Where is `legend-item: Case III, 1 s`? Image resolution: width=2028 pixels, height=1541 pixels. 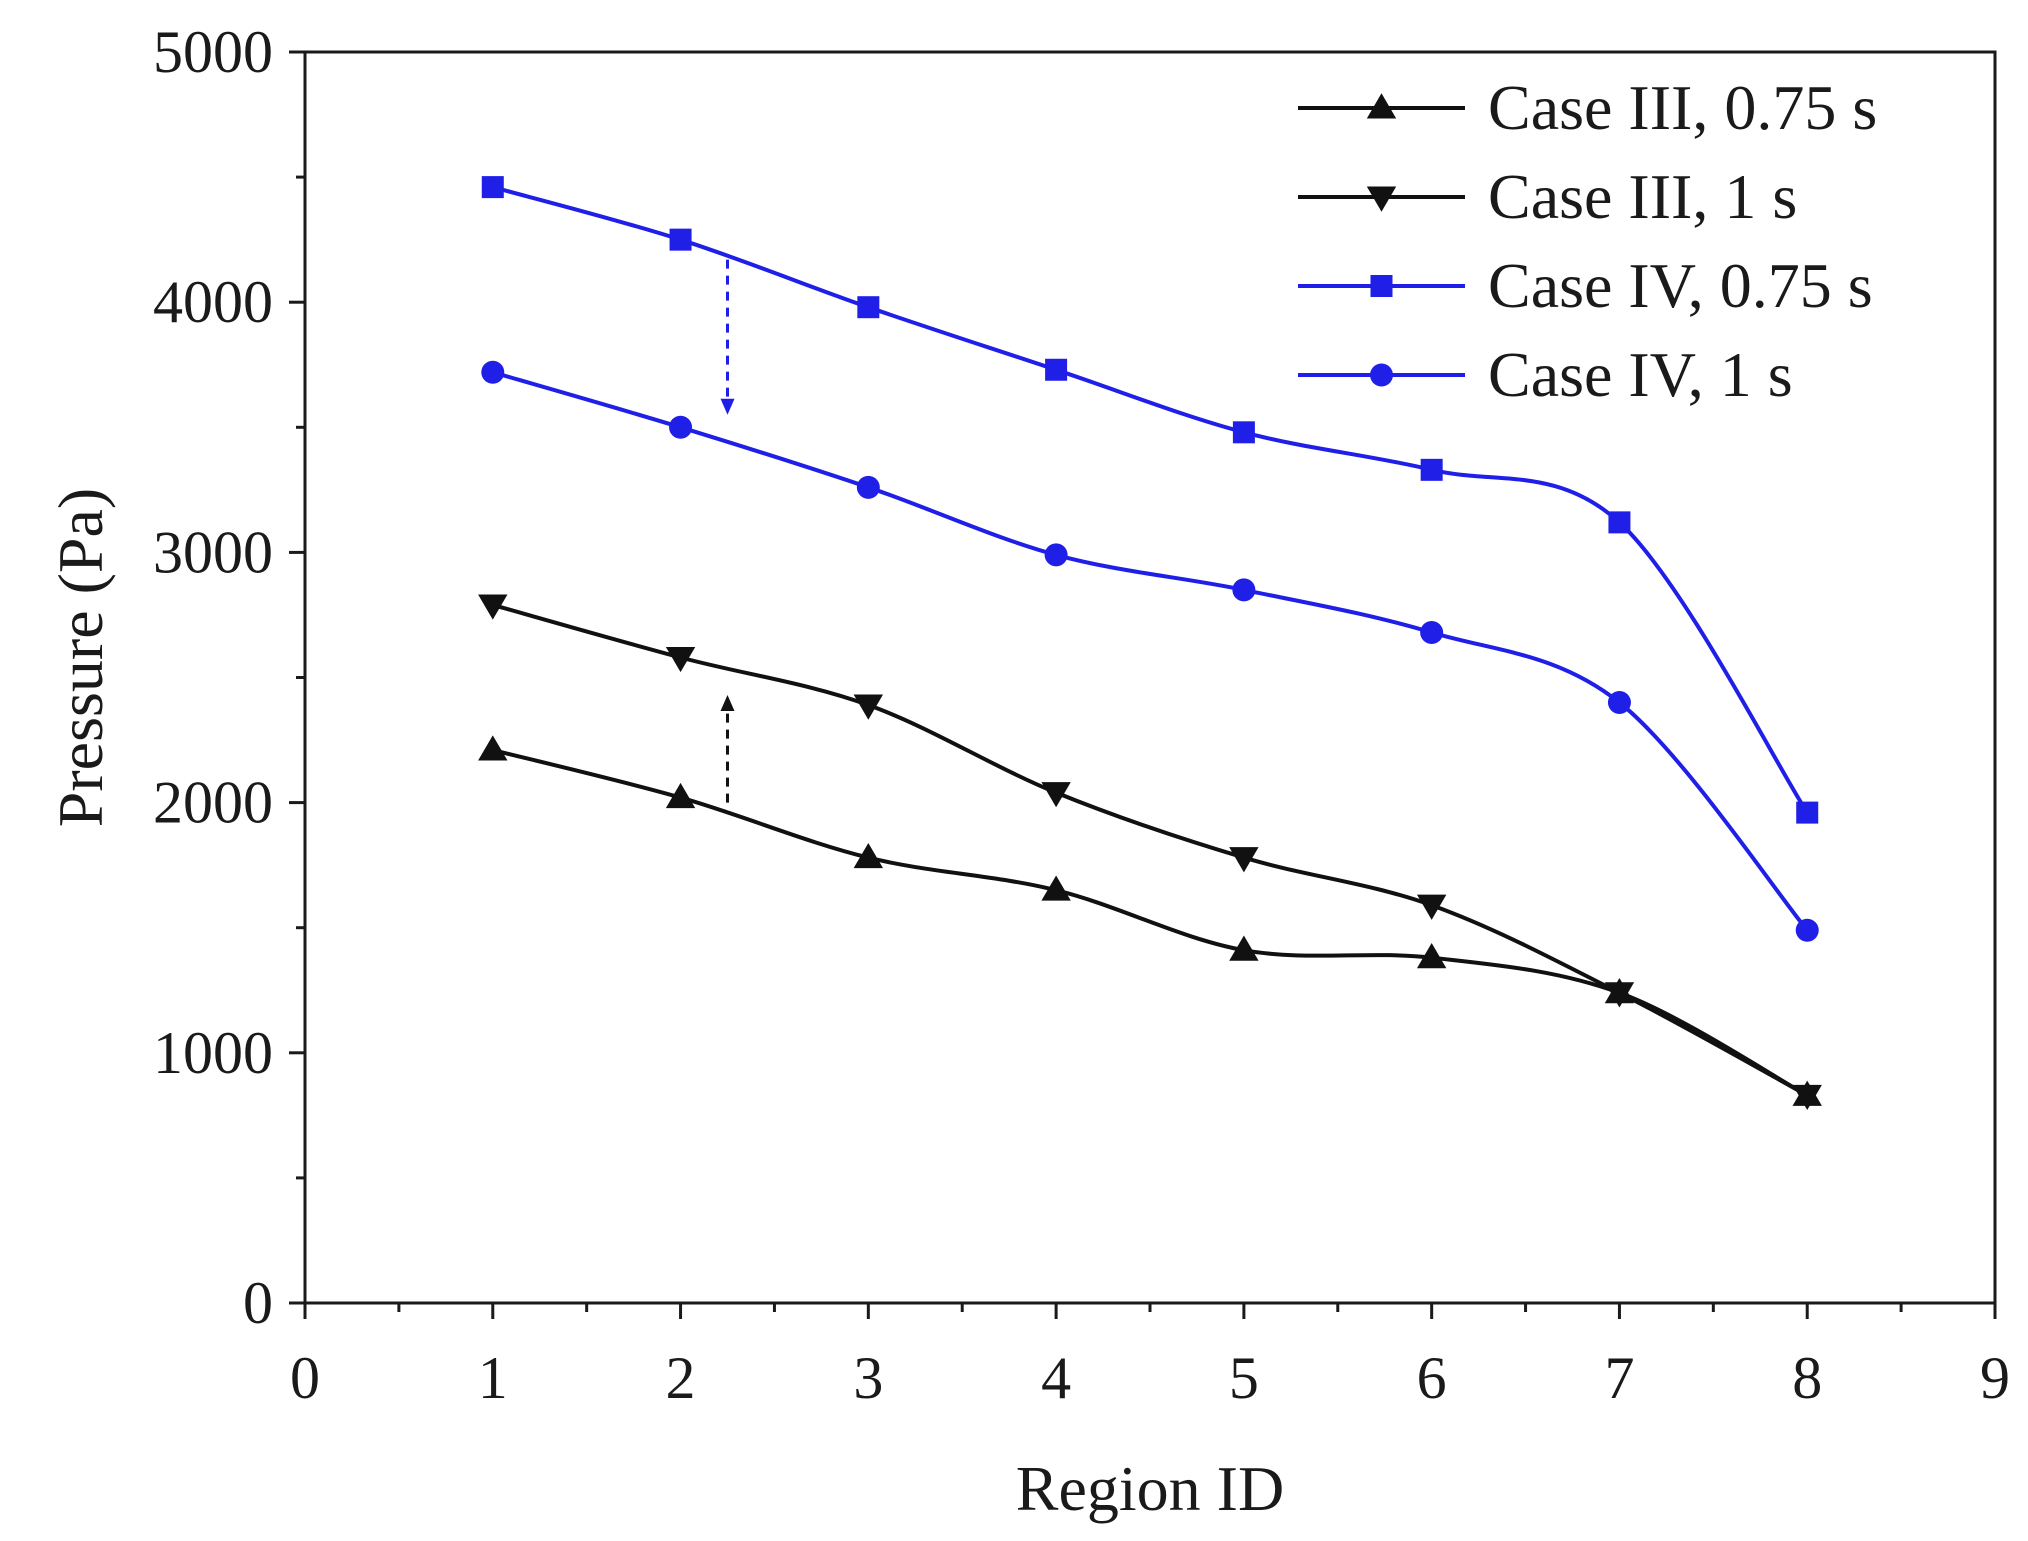 legend-item: Case III, 1 s is located at coordinates (1547, 196).